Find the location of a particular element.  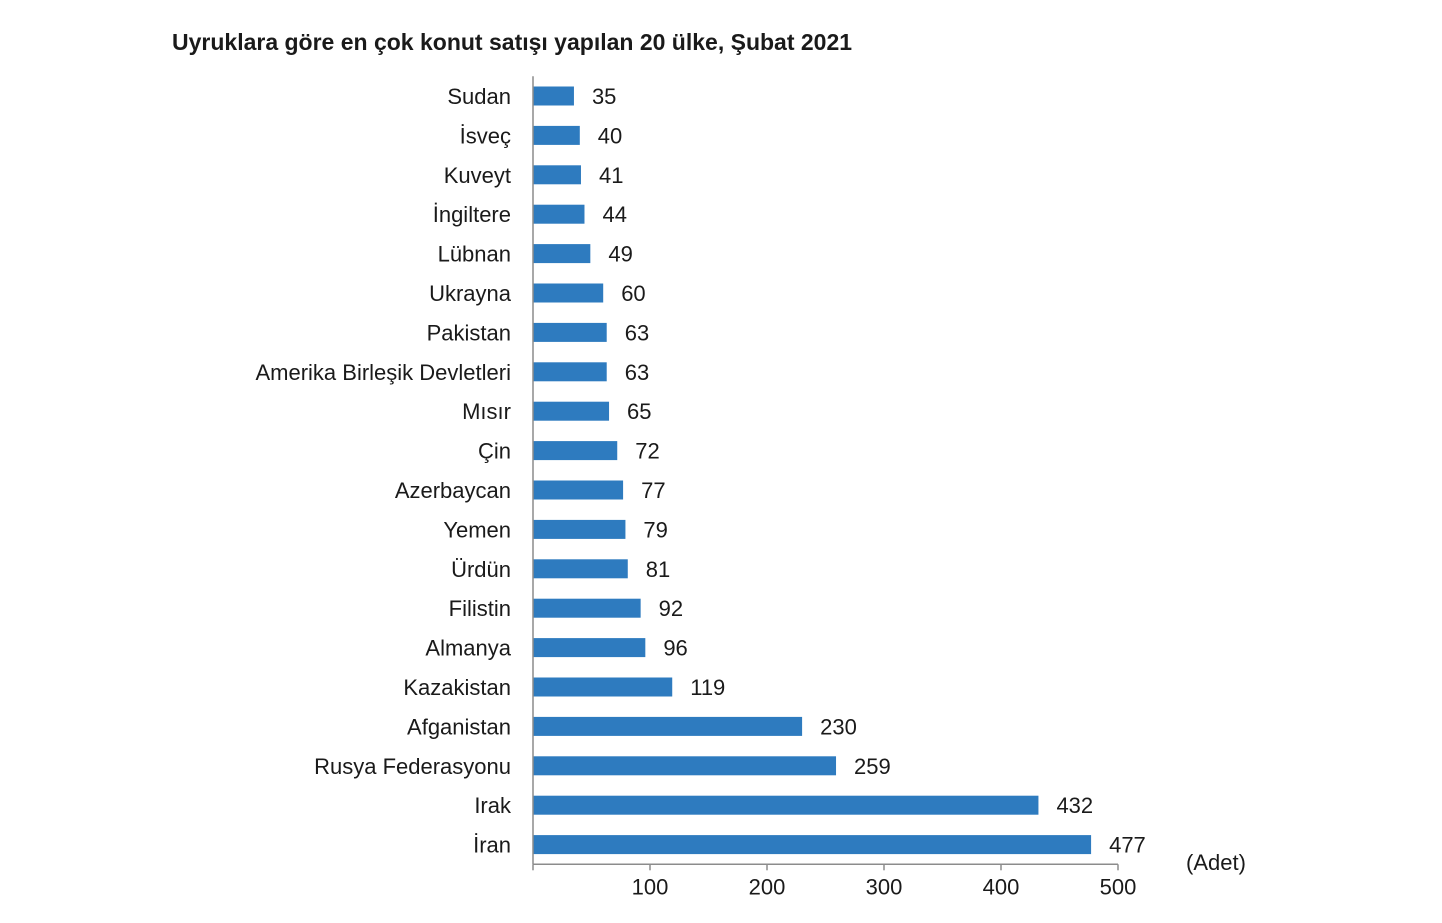

category-label: Kazakistan is located at coordinates (457, 687).